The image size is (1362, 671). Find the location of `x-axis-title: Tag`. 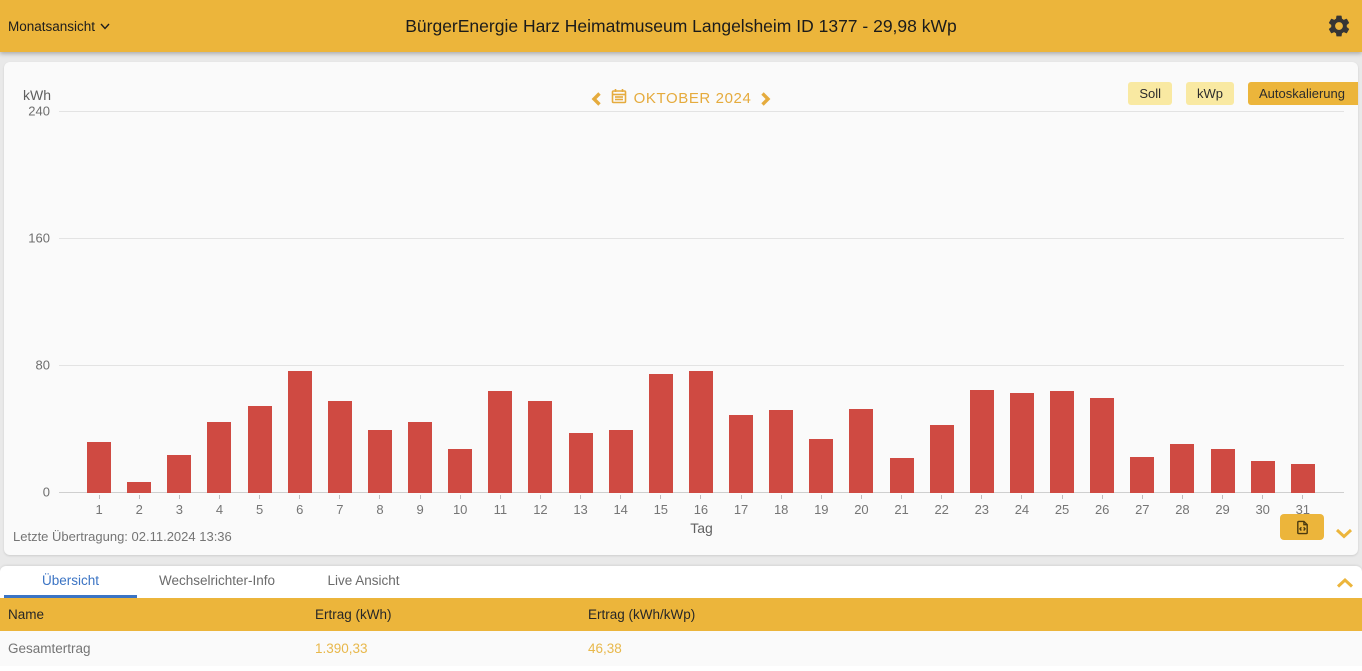

x-axis-title: Tag is located at coordinates (701, 528).